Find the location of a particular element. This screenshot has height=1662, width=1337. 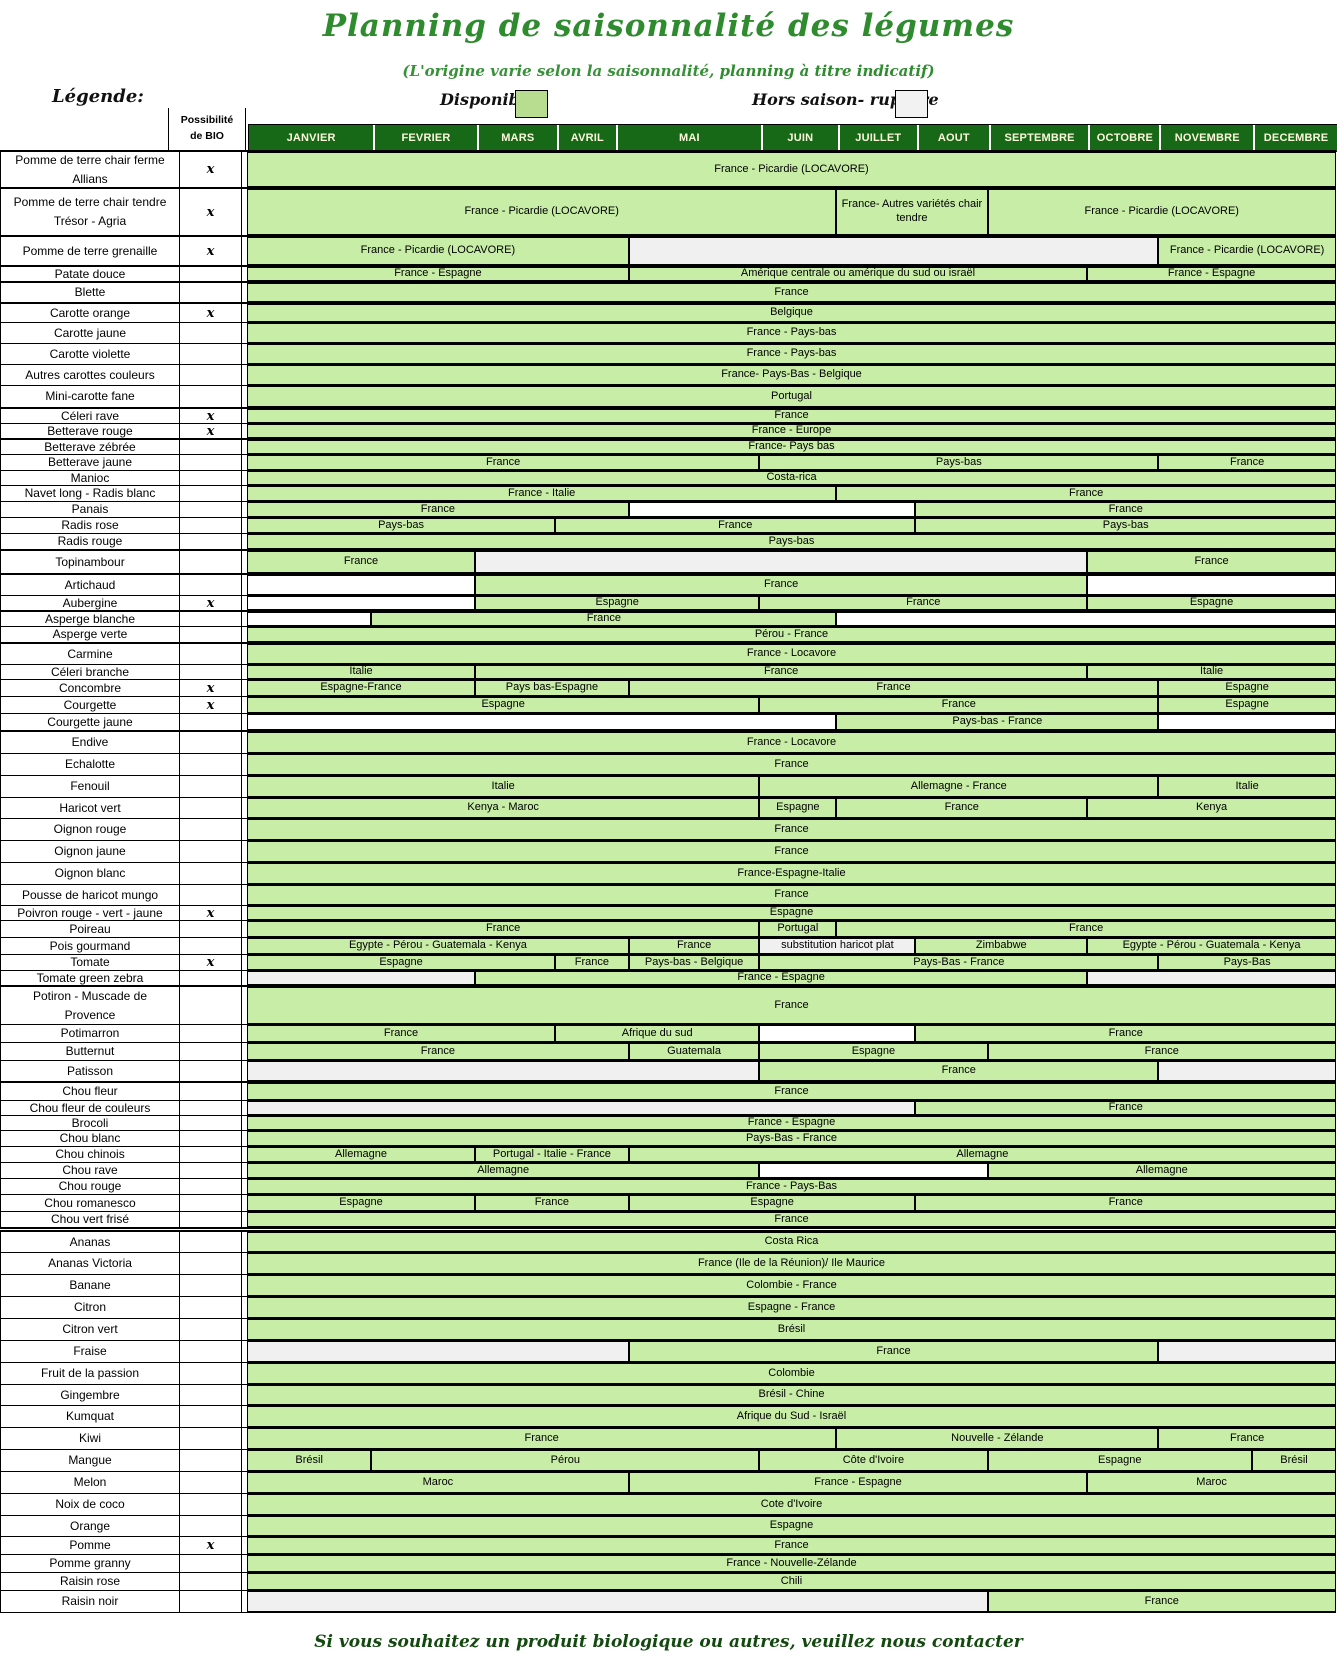

vegetable-name-line: Courgette jaune is located at coordinates (90, 721).